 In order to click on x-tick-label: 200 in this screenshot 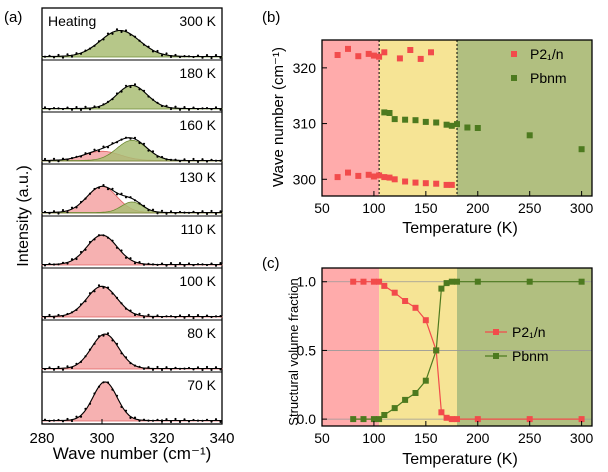, I will do `click(478, 208)`.